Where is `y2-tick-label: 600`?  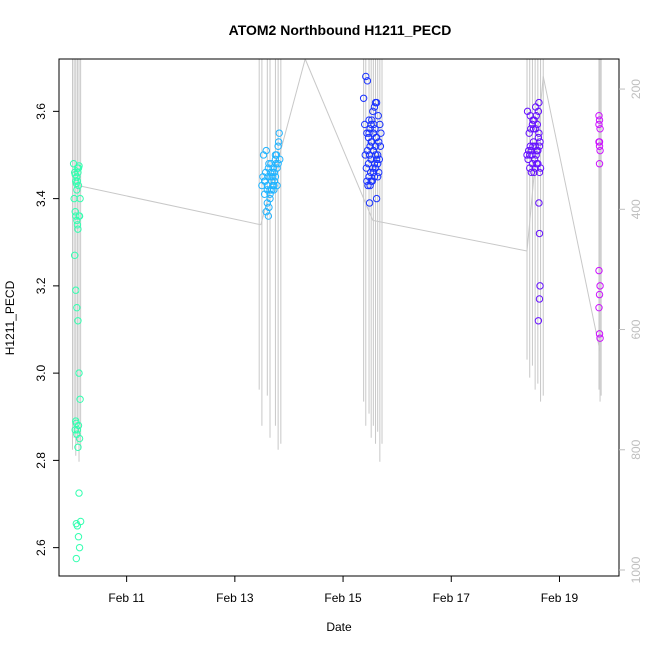 y2-tick-label: 600 is located at coordinates (636, 329).